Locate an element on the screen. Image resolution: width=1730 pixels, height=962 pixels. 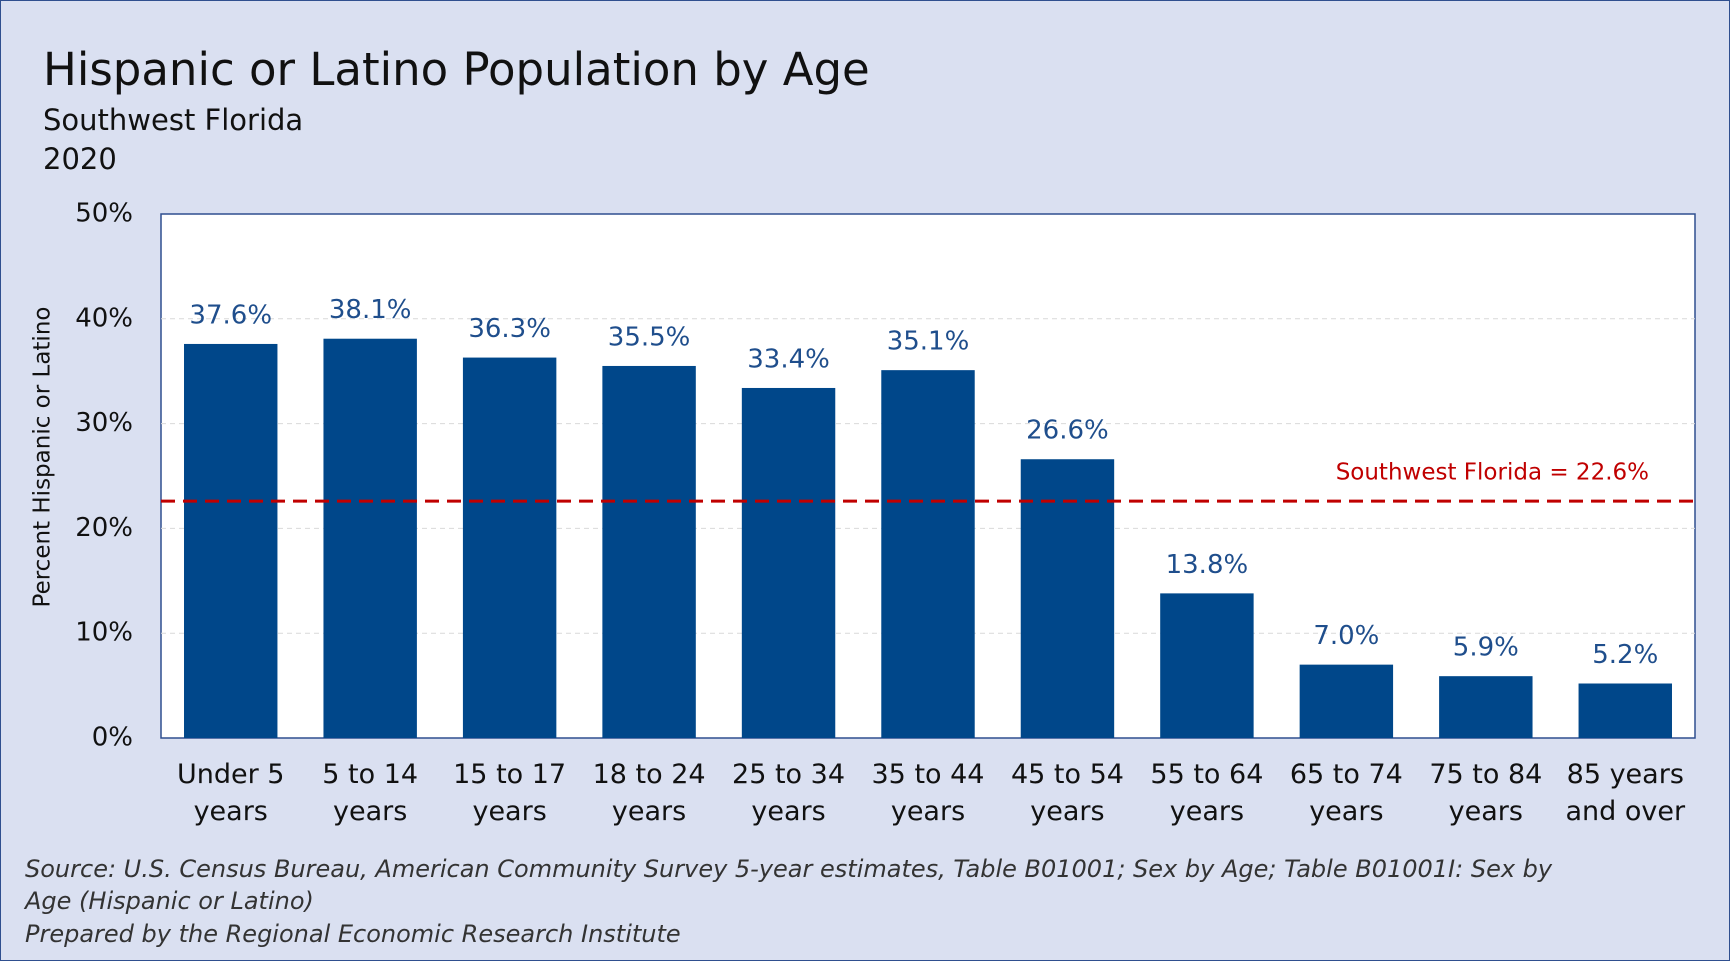
data-label: 13.8% is located at coordinates (1207, 565).